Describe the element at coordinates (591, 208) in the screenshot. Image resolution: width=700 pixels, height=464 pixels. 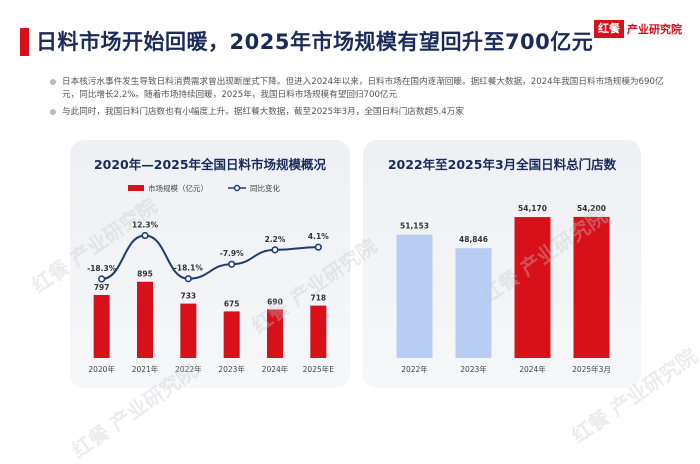
I see `bar-label-store-count: 54,200` at that location.